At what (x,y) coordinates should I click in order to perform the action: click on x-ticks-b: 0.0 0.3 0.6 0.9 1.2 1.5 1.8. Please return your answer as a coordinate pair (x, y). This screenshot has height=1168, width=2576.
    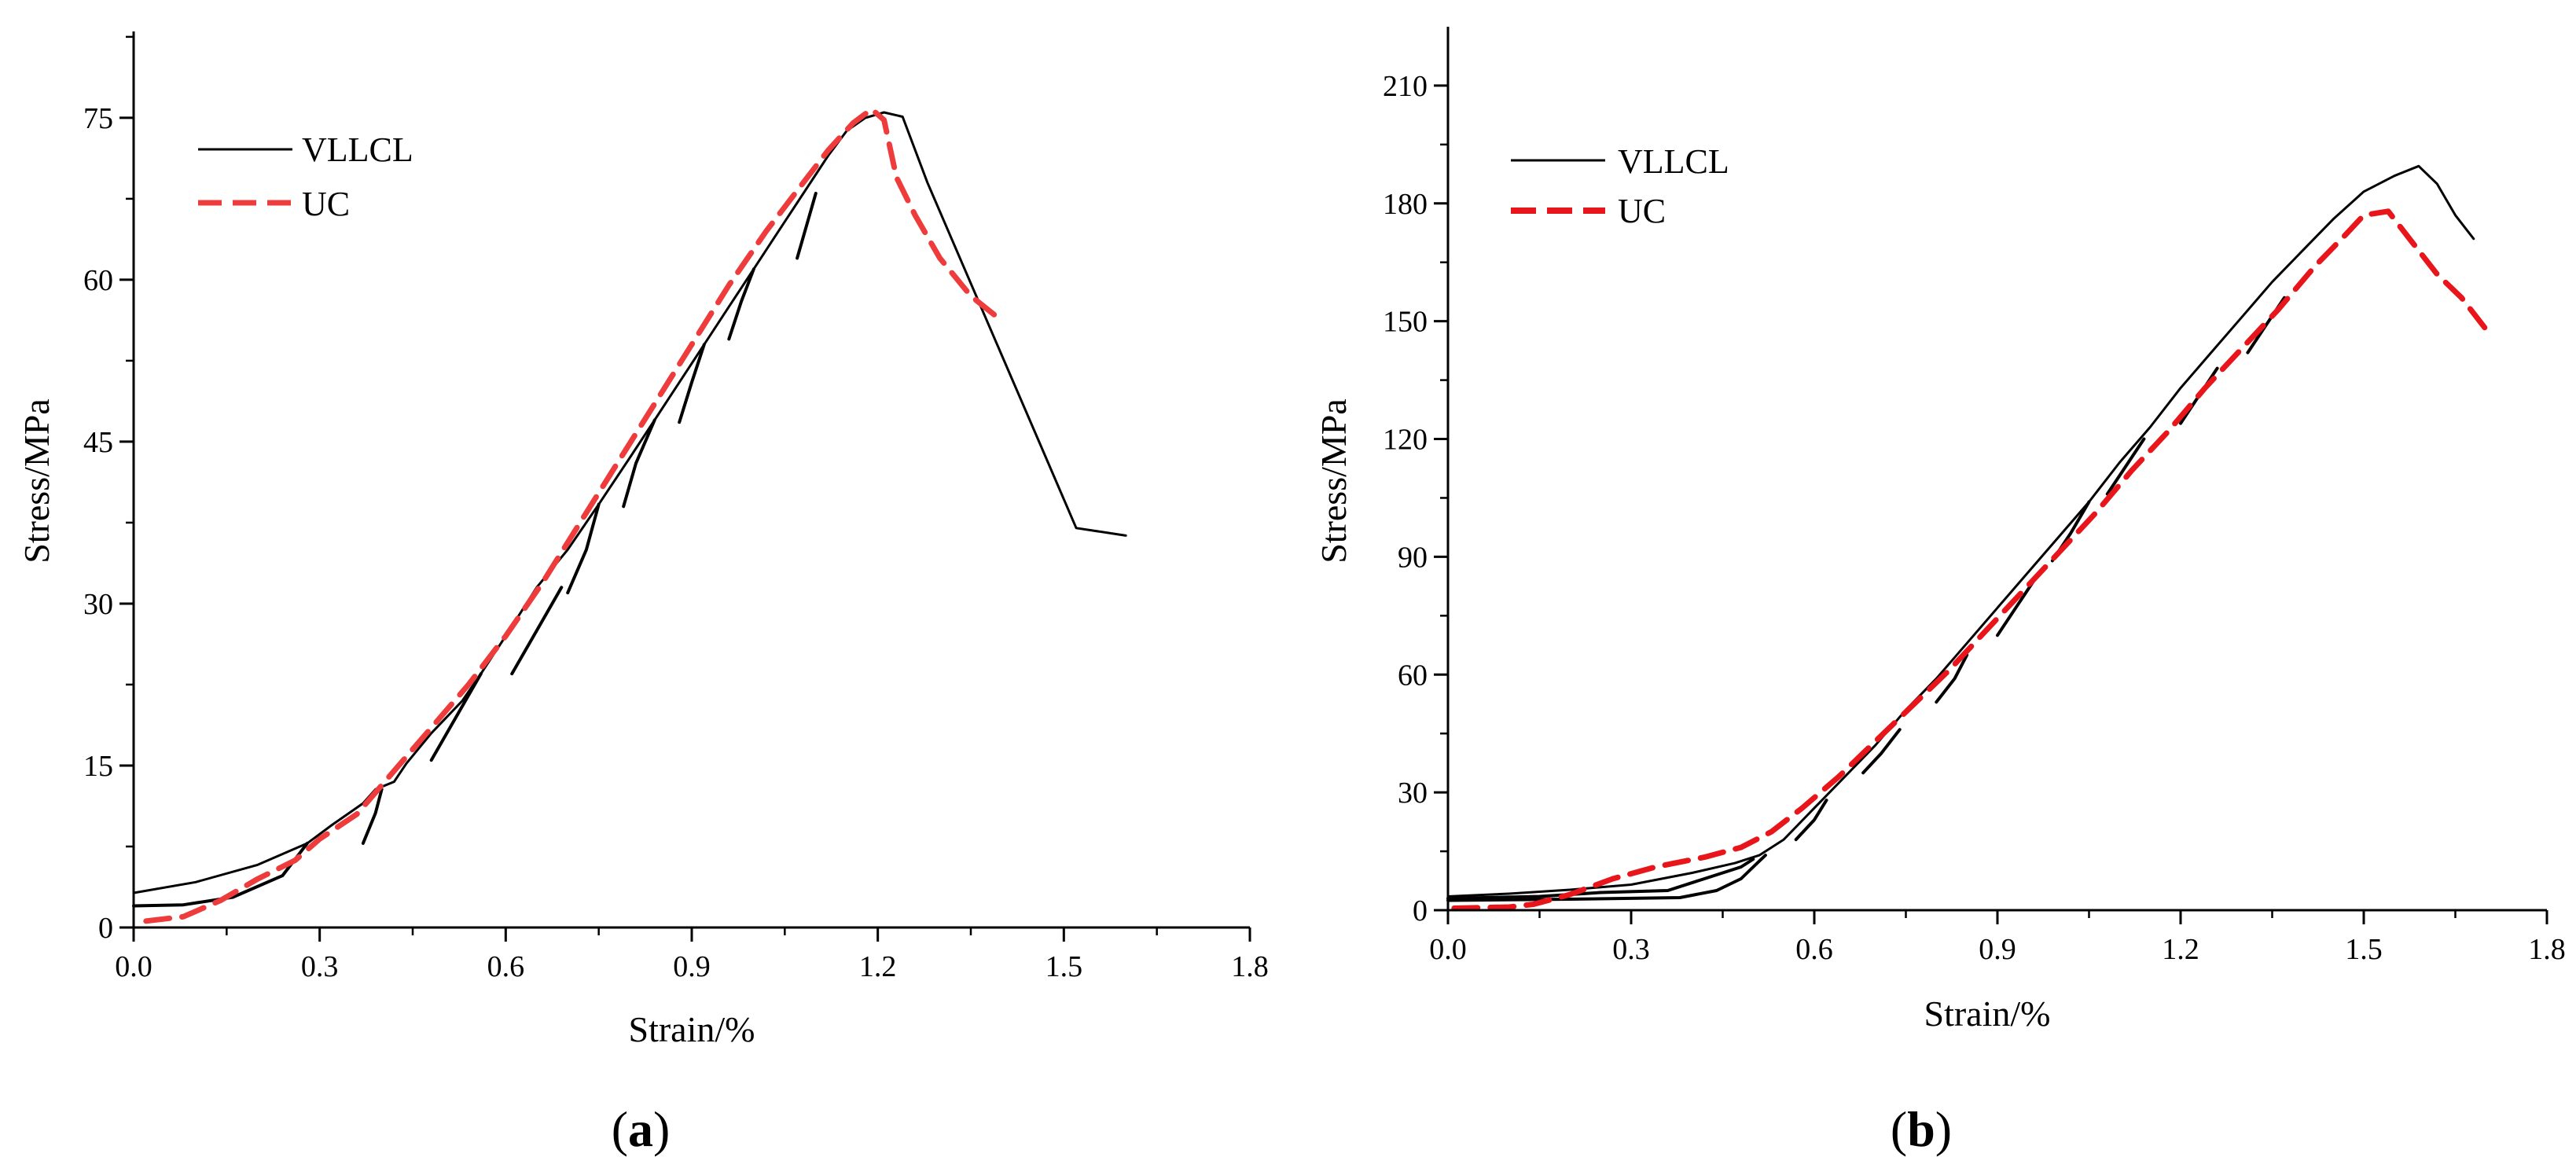
    Looking at the image, I should click on (1997, 938).